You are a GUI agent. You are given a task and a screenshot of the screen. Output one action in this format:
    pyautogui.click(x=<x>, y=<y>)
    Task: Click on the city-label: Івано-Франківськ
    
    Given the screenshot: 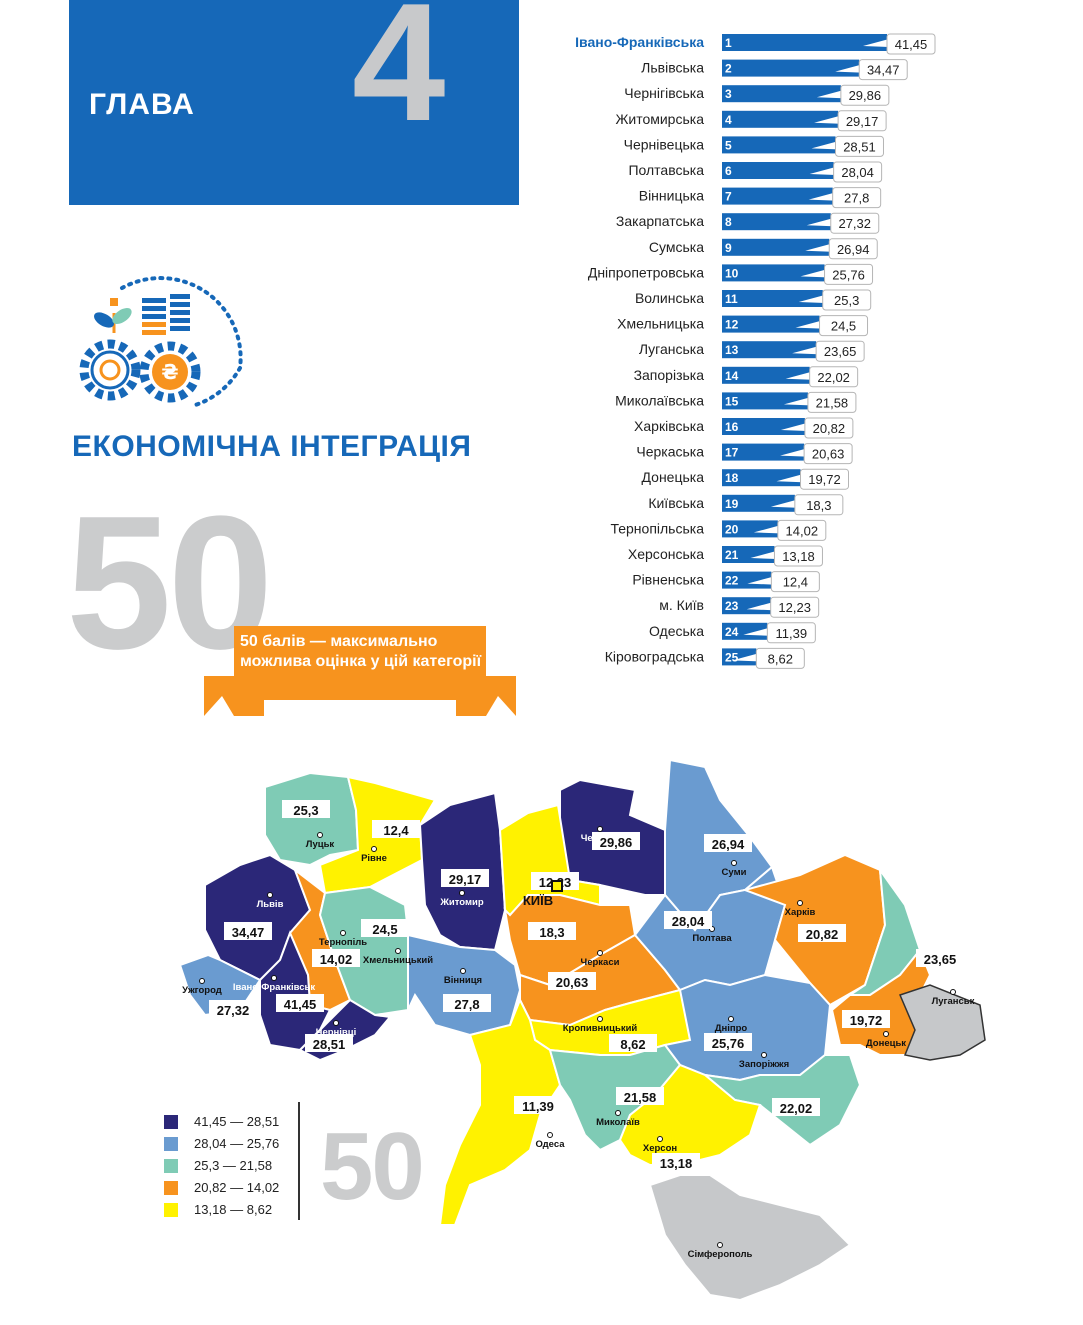 What is the action you would take?
    pyautogui.click(x=274, y=987)
    